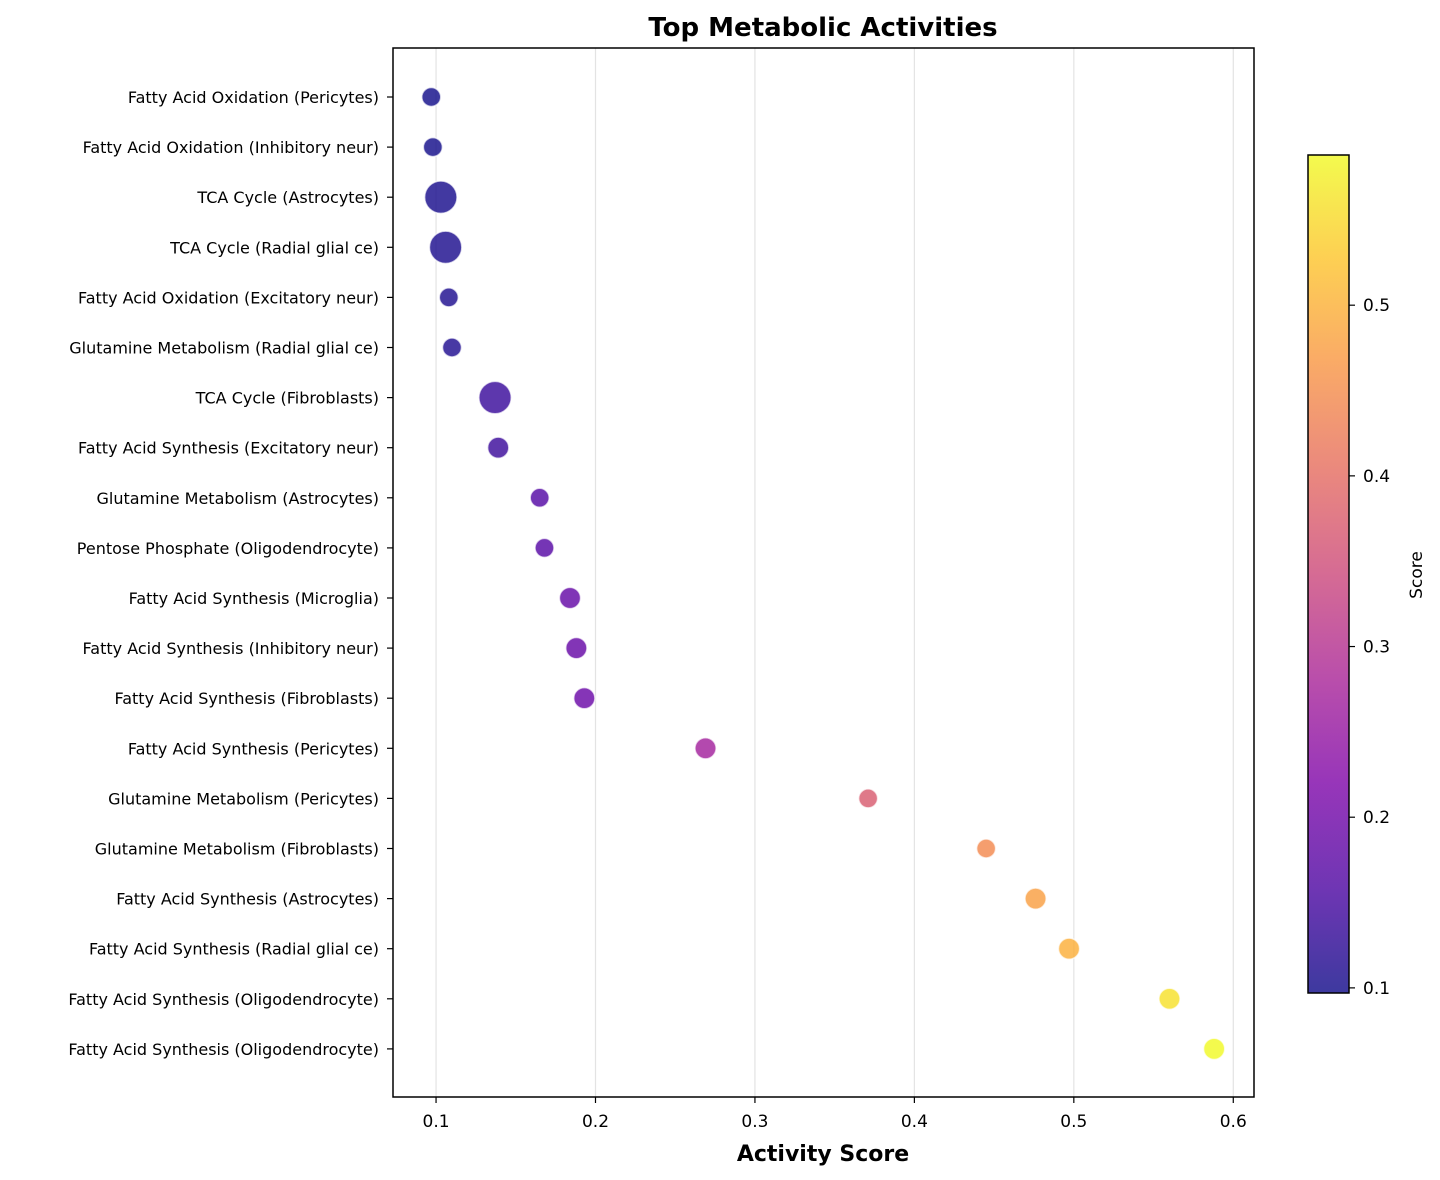 This screenshot has width=1440, height=1180. What do you see at coordinates (253, 748) in the screenshot?
I see `y-tick-label: Fatty Acid Synthesis (Pericytes)` at bounding box center [253, 748].